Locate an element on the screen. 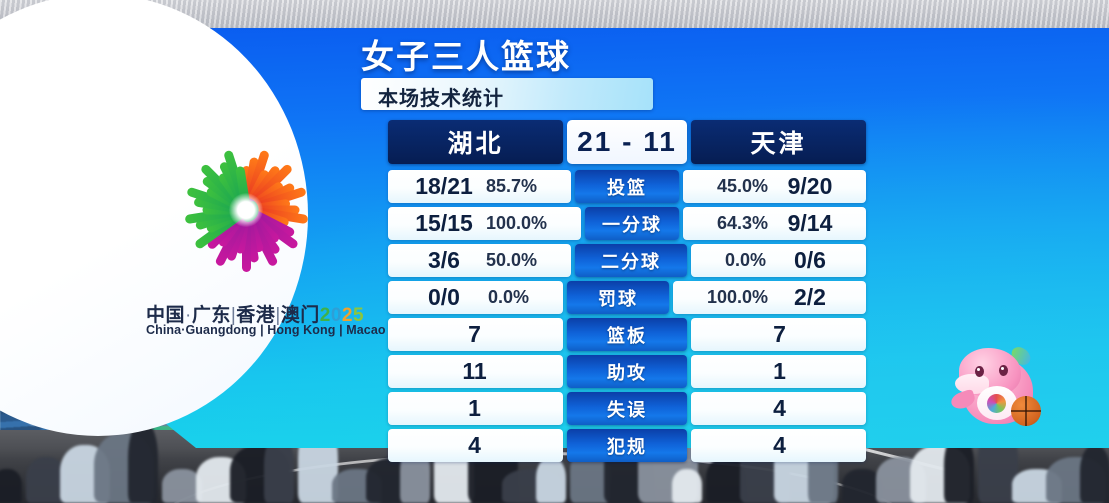  score-display: 21 - 11 is located at coordinates (627, 142).